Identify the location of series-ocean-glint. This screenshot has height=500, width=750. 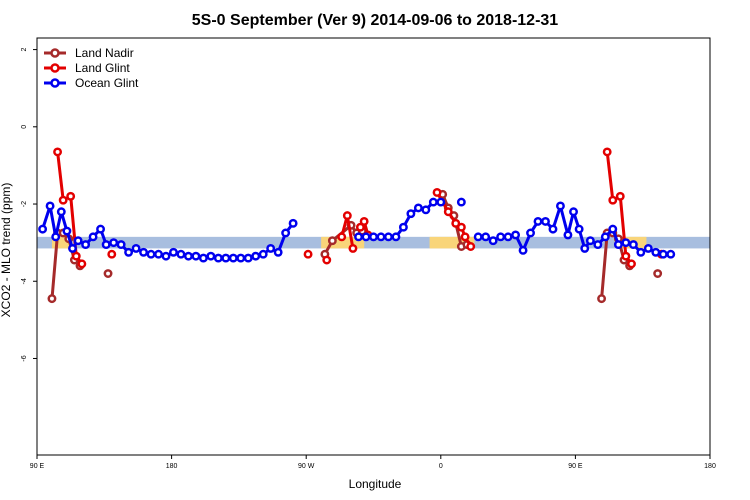
(357, 230).